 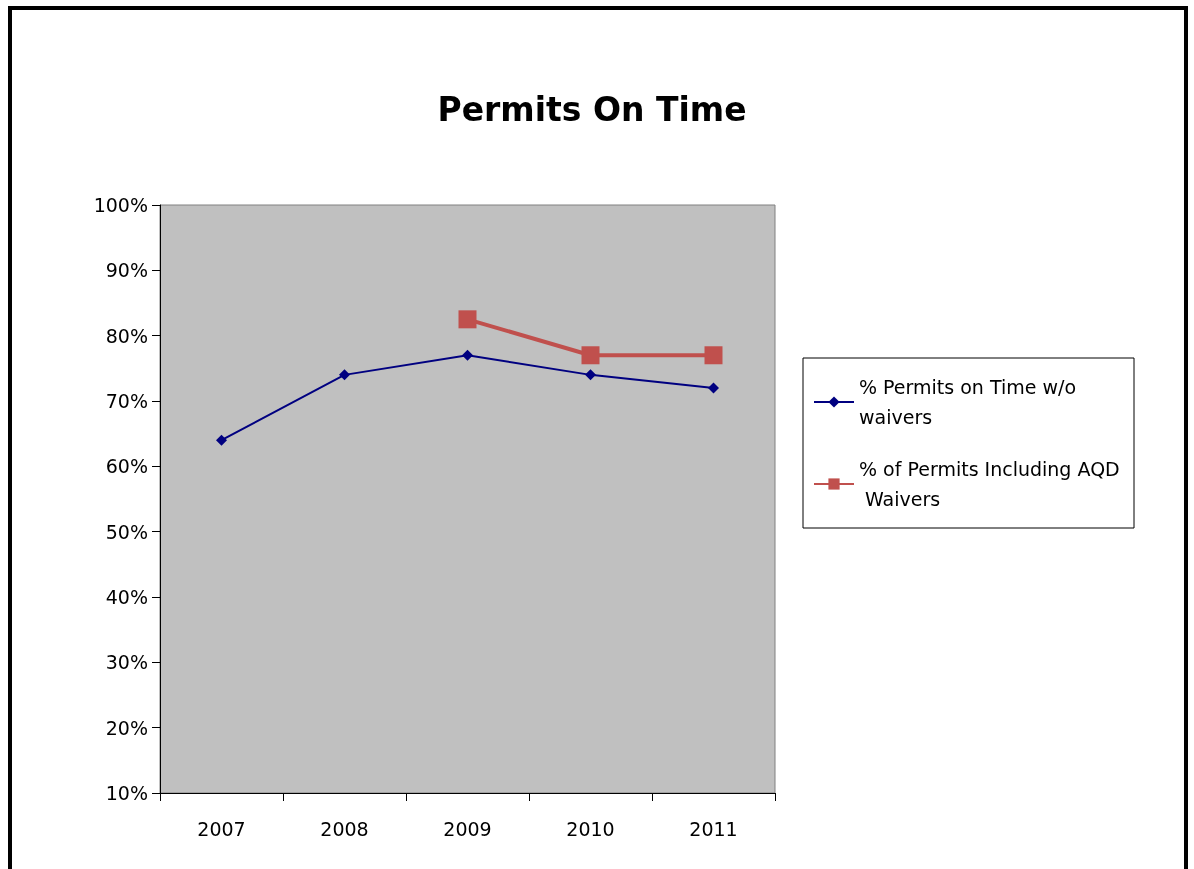 What do you see at coordinates (713, 828) in the screenshot?
I see `x-tick-label: 2011` at bounding box center [713, 828].